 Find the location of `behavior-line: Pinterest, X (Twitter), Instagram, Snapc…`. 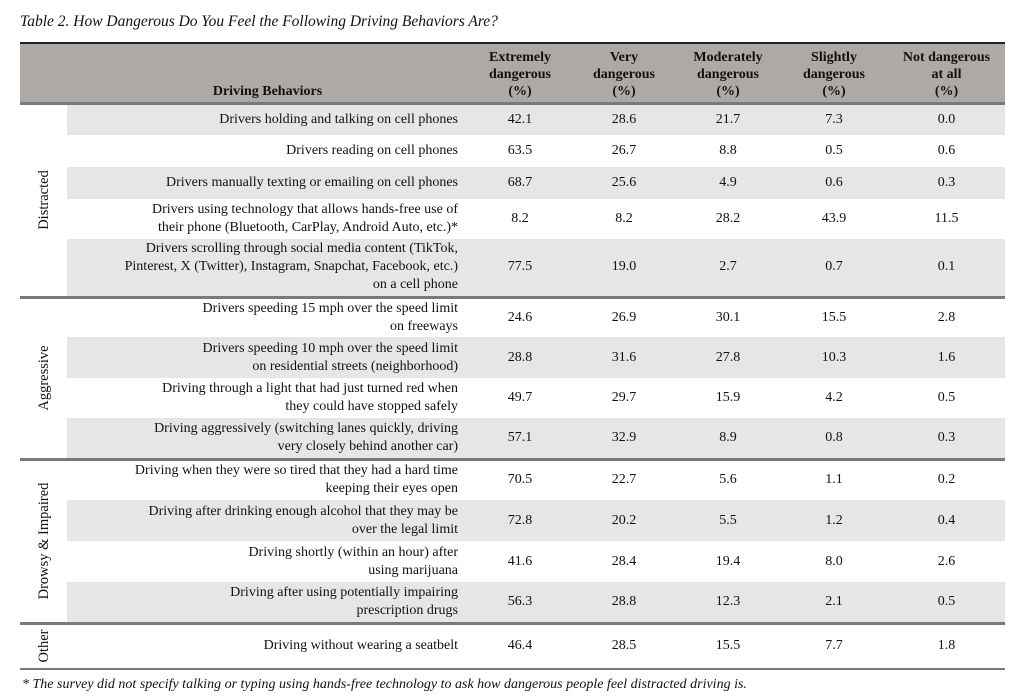

behavior-line: Pinterest, X (Twitter), Instagram, Snapc… is located at coordinates (291, 267).